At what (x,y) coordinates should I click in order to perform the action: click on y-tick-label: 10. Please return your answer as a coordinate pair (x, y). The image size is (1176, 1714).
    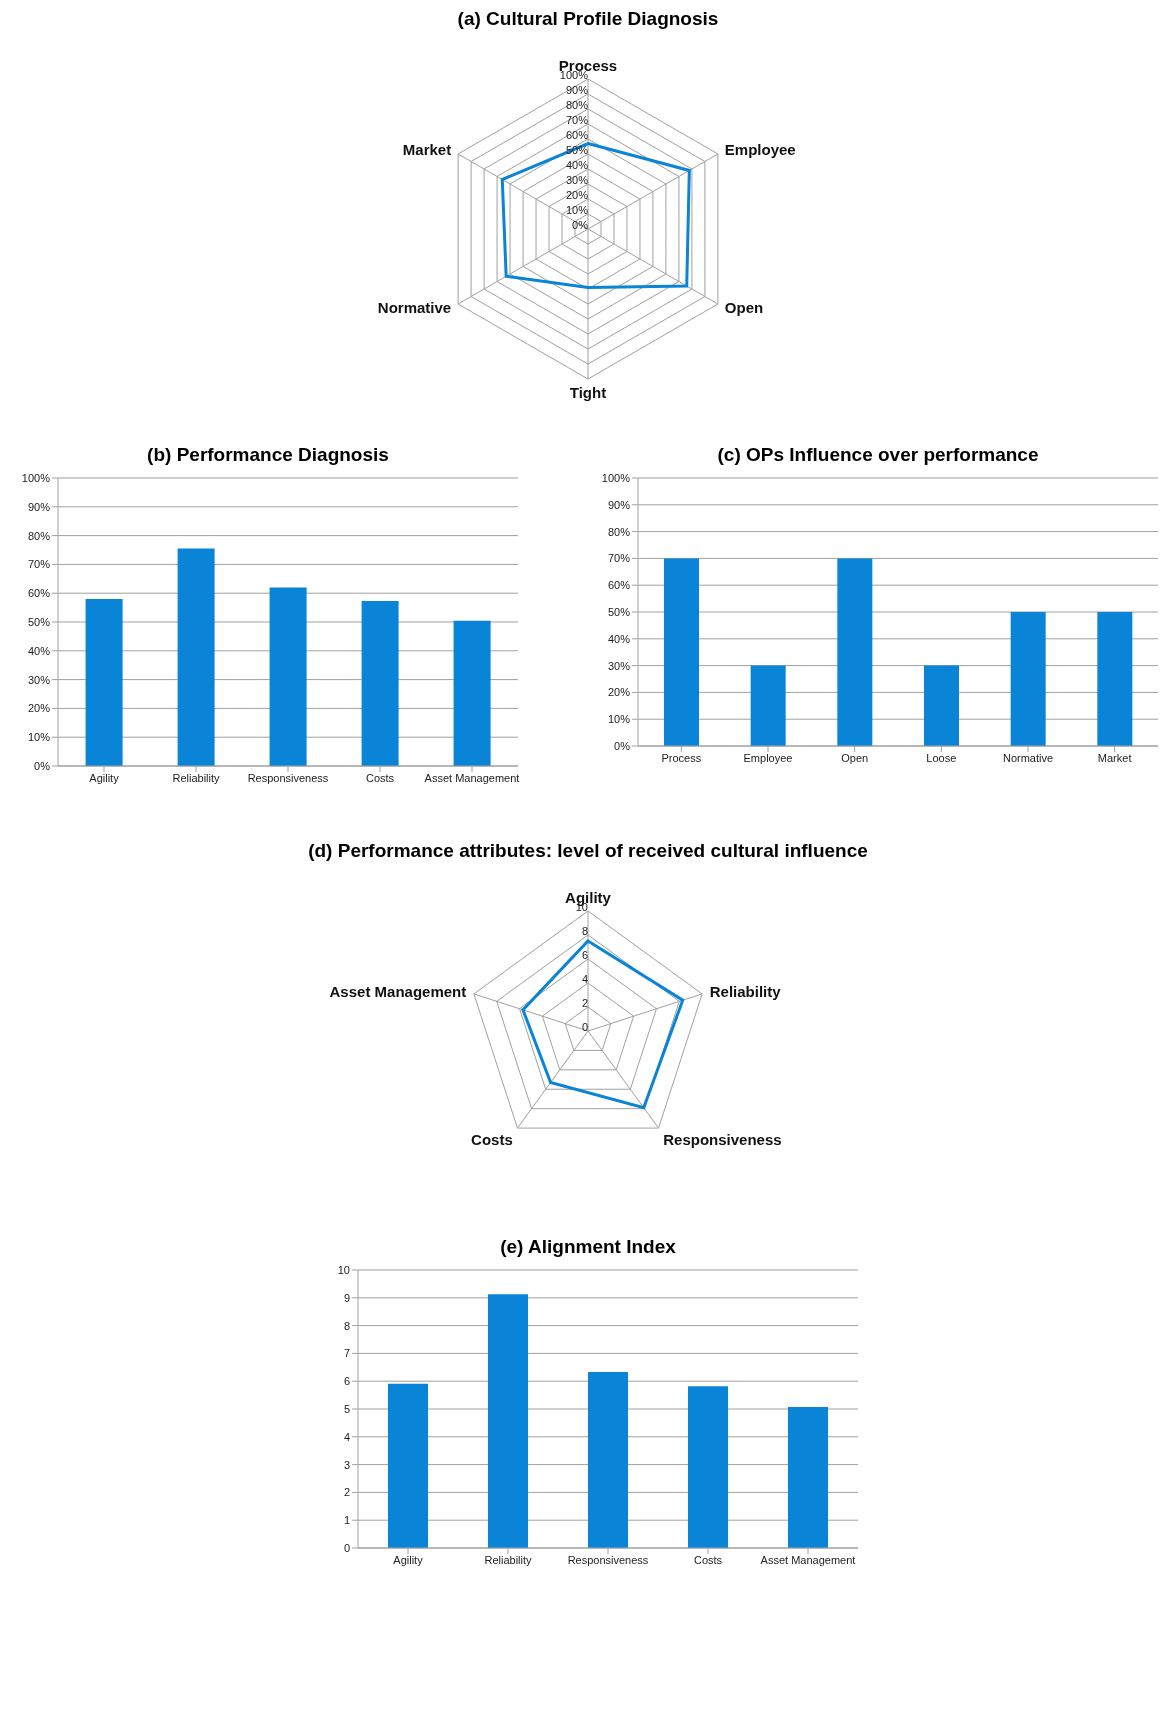
    Looking at the image, I should click on (343, 1269).